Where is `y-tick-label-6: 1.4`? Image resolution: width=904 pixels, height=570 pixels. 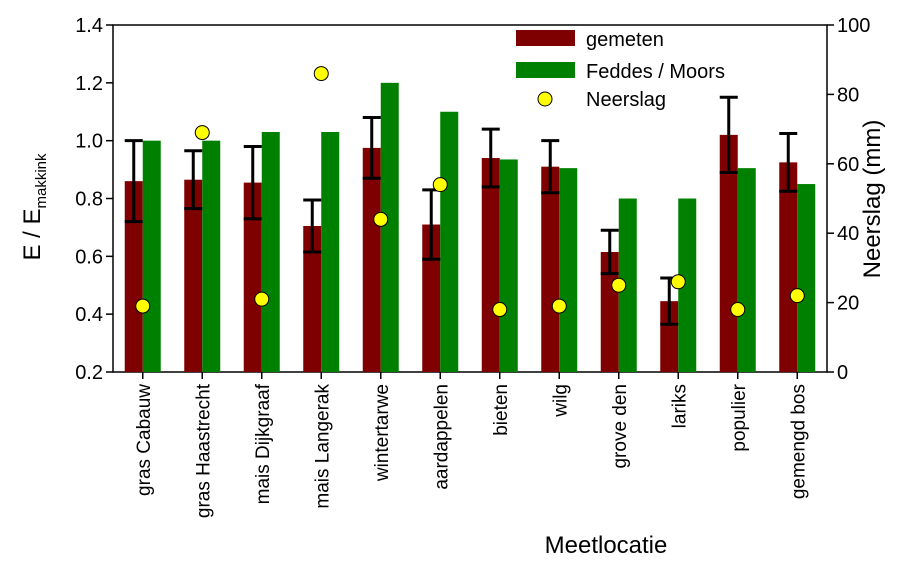
y-tick-label-6: 1.4 is located at coordinates (89, 26).